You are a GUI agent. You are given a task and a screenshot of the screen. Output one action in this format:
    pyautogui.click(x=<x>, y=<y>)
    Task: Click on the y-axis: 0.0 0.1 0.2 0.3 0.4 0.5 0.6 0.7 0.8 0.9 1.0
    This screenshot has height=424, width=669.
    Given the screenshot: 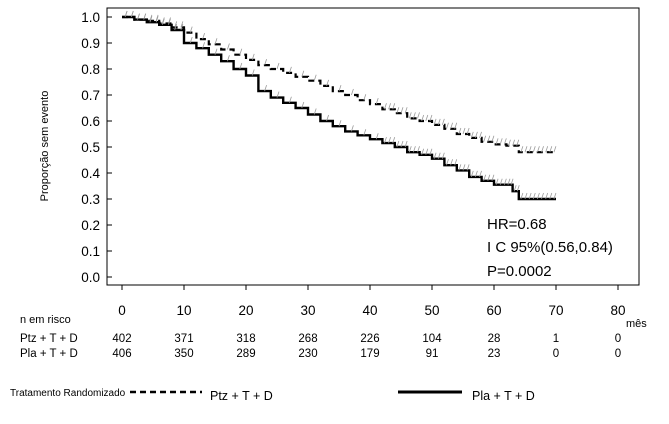 What is the action you would take?
    pyautogui.click(x=96, y=147)
    